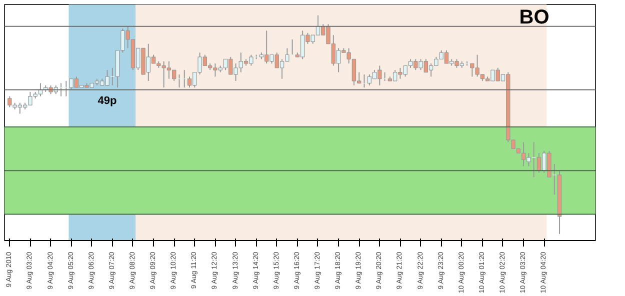  What do you see at coordinates (108, 101) in the screenshot?
I see `annotation: 49p` at bounding box center [108, 101].